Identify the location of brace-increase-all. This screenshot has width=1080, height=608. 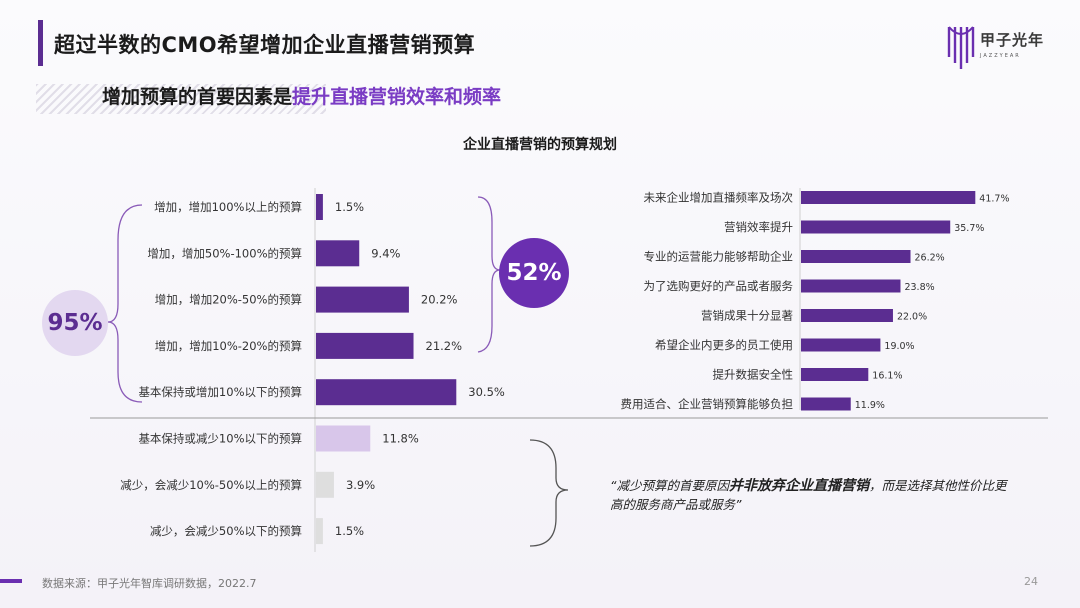
(125, 303).